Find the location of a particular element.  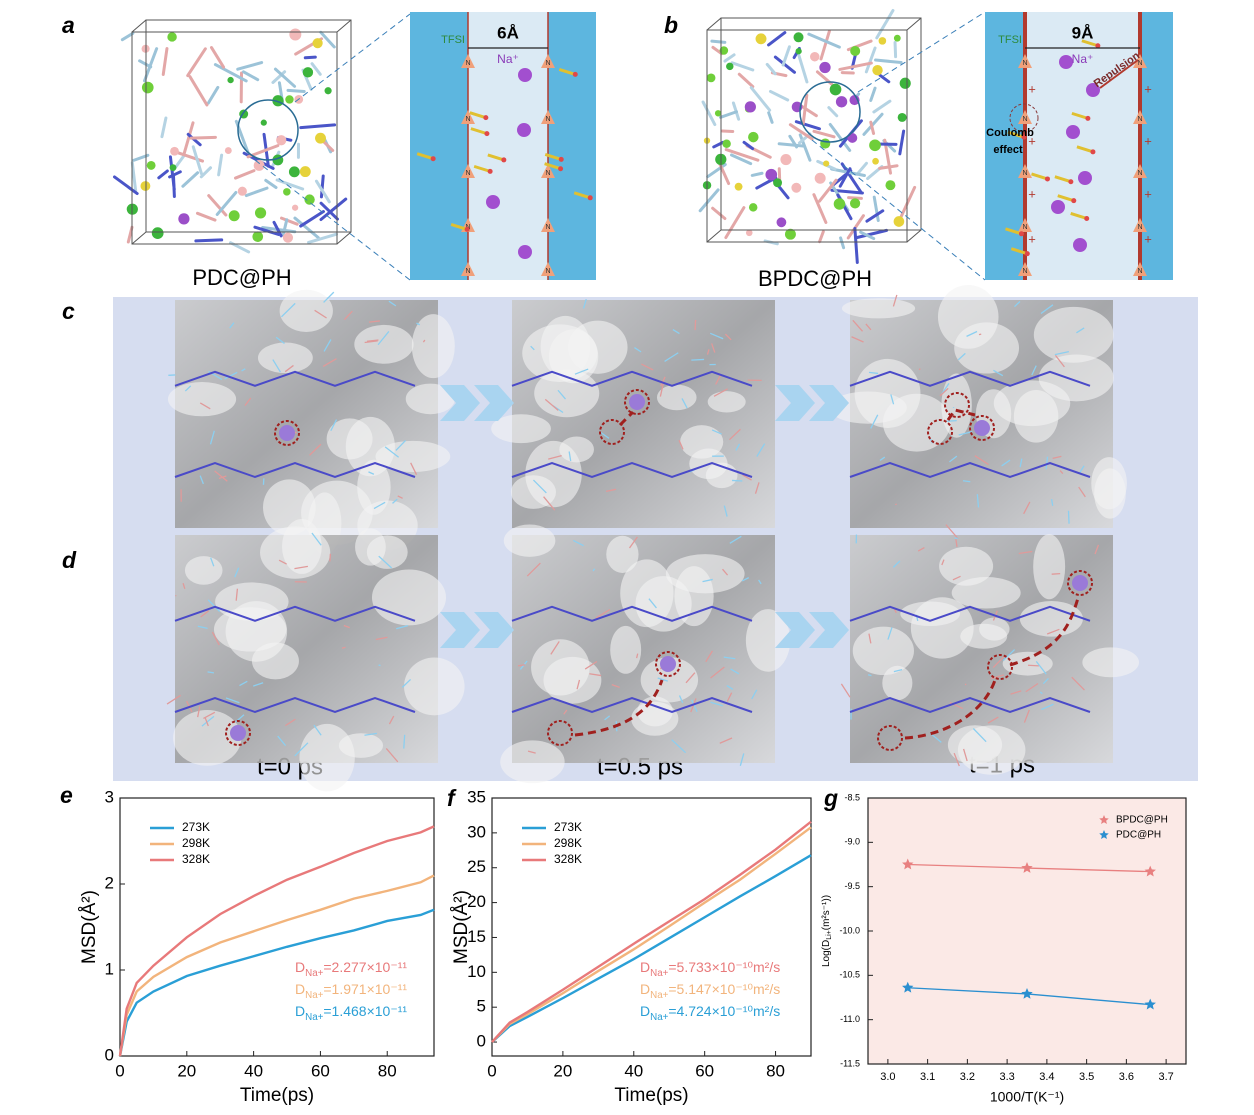

label-part: =5.733×10⁻¹⁰m²/s is located at coordinates (724, 967).